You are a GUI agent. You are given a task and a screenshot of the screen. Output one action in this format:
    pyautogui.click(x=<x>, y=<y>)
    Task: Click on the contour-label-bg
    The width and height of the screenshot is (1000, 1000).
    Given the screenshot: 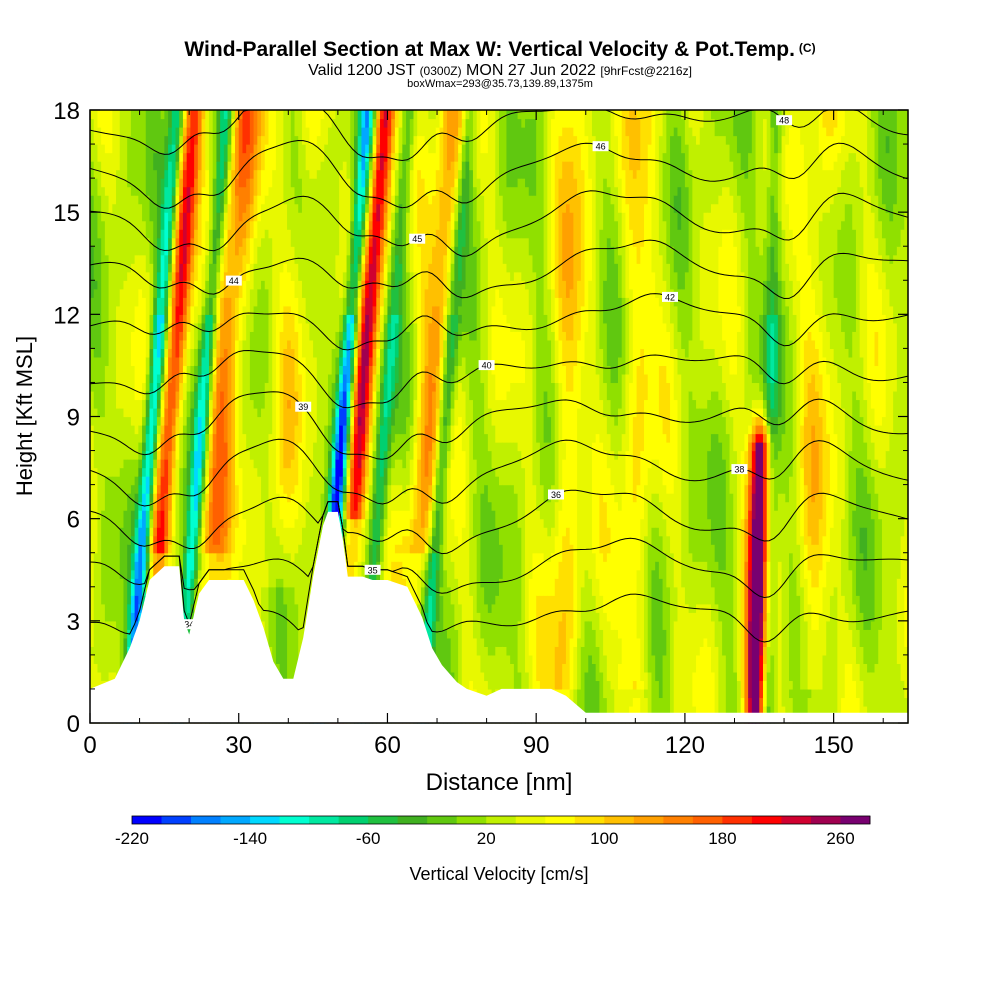 What is the action you would take?
    pyautogui.click(x=670, y=296)
    